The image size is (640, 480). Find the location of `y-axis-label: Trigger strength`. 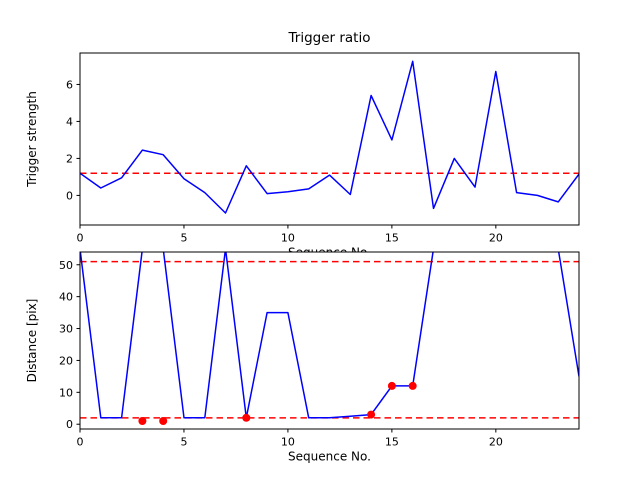

y-axis-label: Trigger strength is located at coordinates (32, 139).